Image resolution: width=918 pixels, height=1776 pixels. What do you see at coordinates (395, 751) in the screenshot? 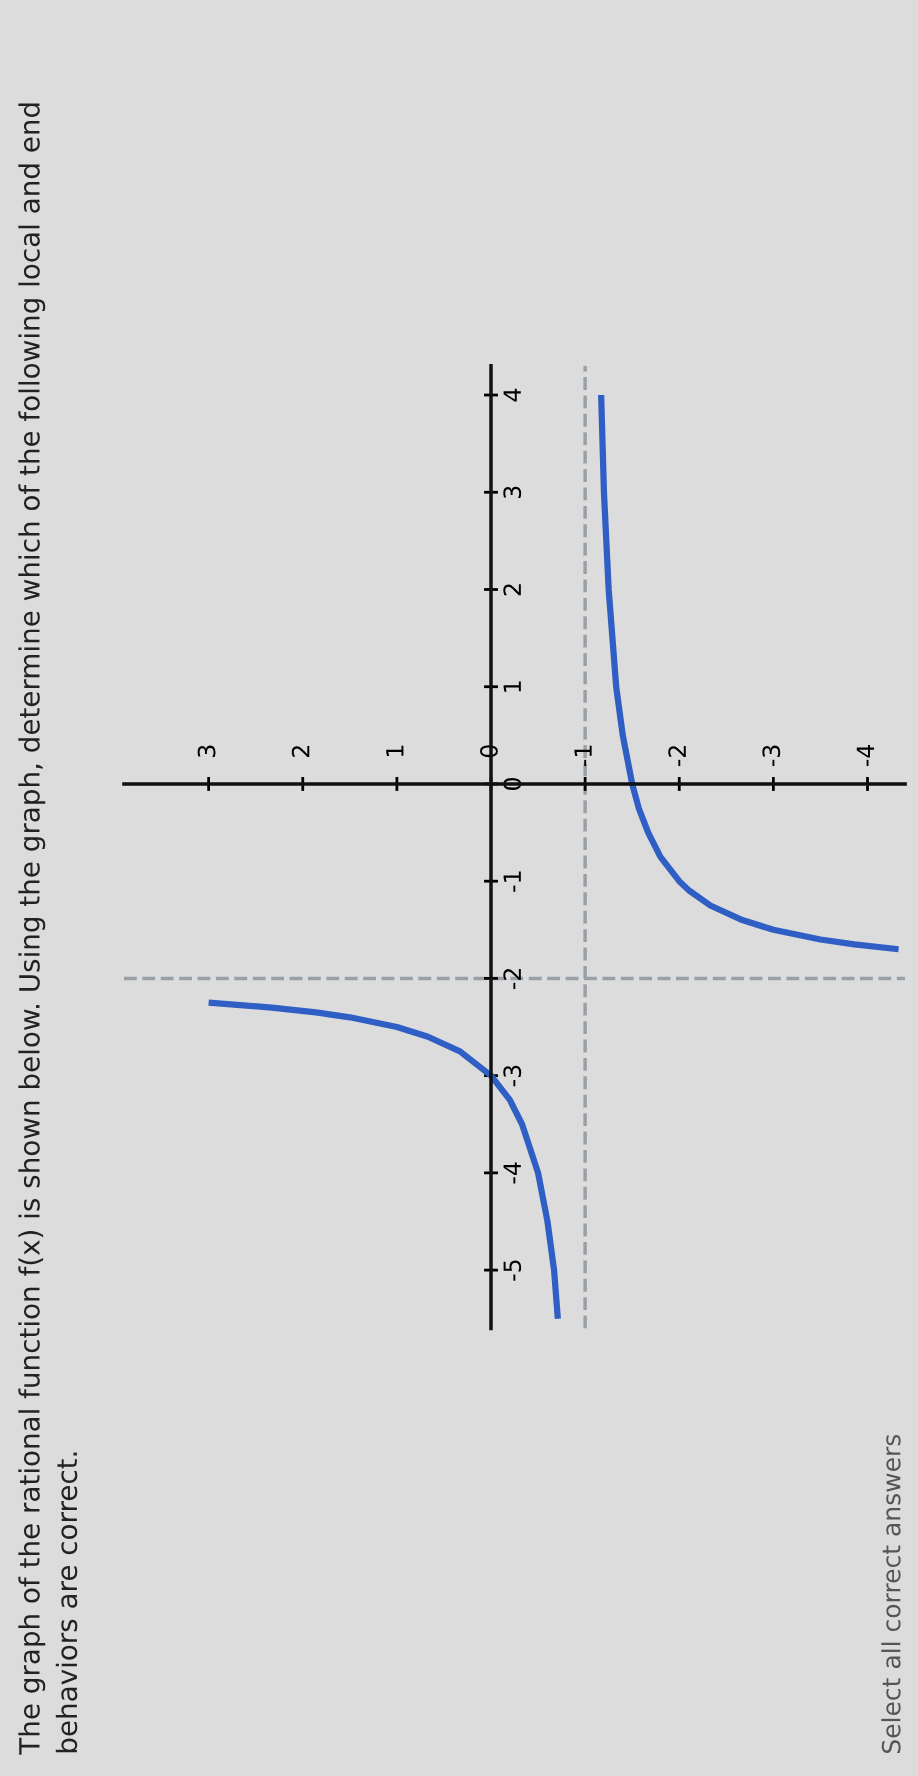
I see `x-tick-label: 1` at bounding box center [395, 751].